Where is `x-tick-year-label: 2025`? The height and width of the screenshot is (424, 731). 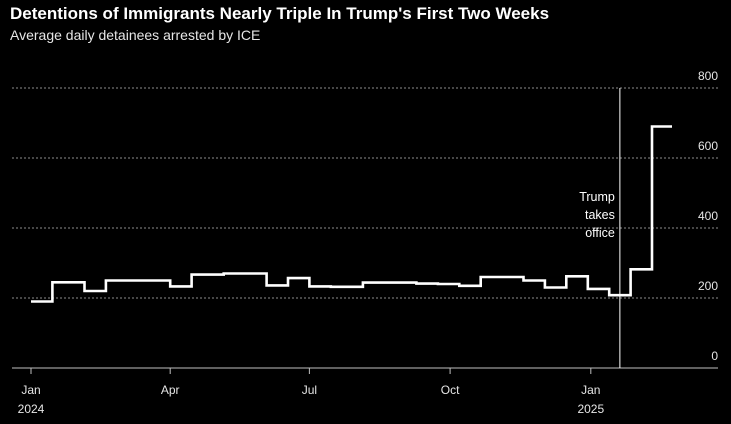
x-tick-year-label: 2025 is located at coordinates (590, 409).